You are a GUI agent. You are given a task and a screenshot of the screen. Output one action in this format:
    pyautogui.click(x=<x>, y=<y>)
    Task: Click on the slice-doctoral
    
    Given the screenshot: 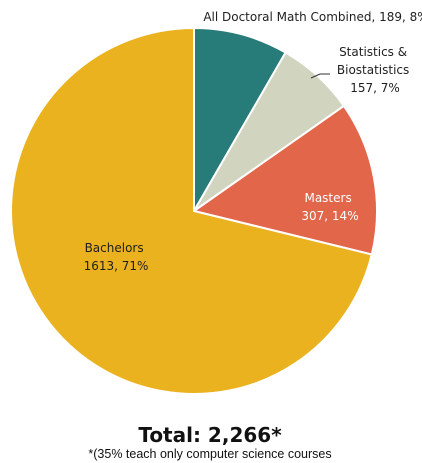 What is the action you would take?
    pyautogui.click(x=240, y=120)
    